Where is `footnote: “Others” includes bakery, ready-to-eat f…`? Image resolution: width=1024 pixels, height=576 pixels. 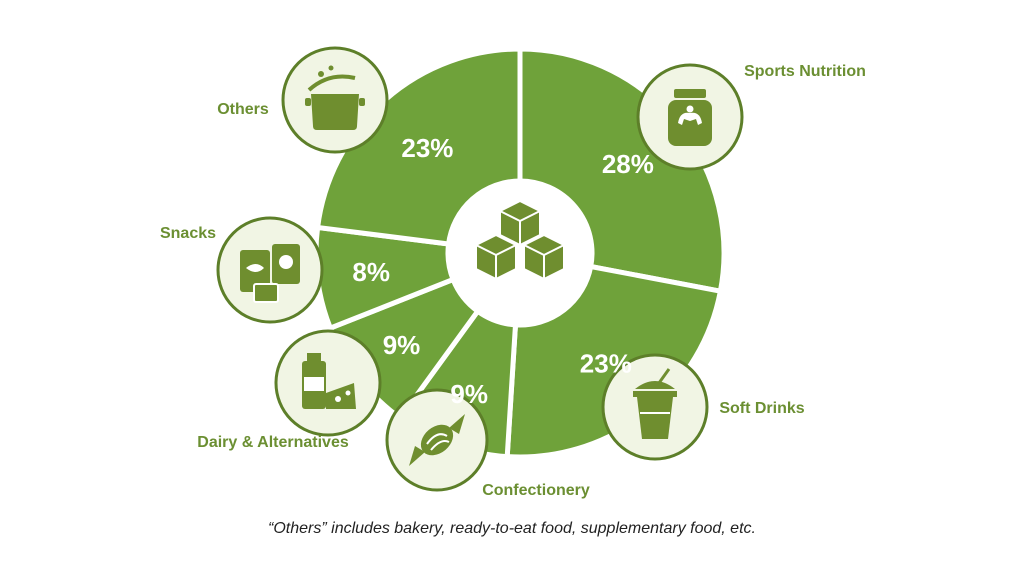
footnote: “Others” includes bakery, ready-to-eat f… is located at coordinates (512, 528).